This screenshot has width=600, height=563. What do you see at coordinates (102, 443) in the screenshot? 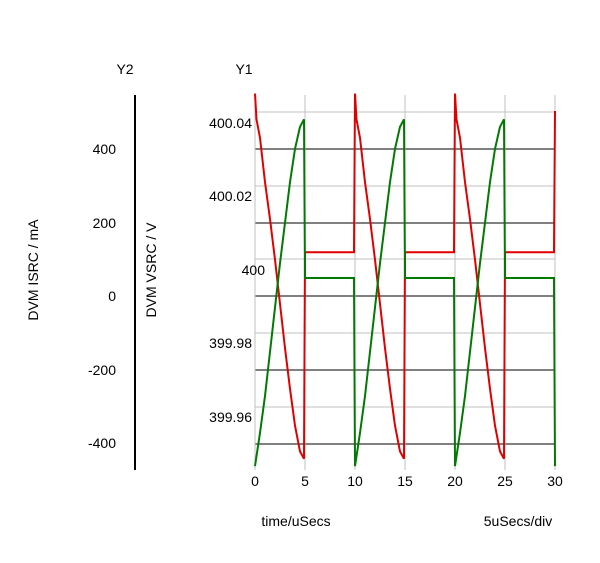
I see `y2-tick-label: -400` at bounding box center [102, 443].